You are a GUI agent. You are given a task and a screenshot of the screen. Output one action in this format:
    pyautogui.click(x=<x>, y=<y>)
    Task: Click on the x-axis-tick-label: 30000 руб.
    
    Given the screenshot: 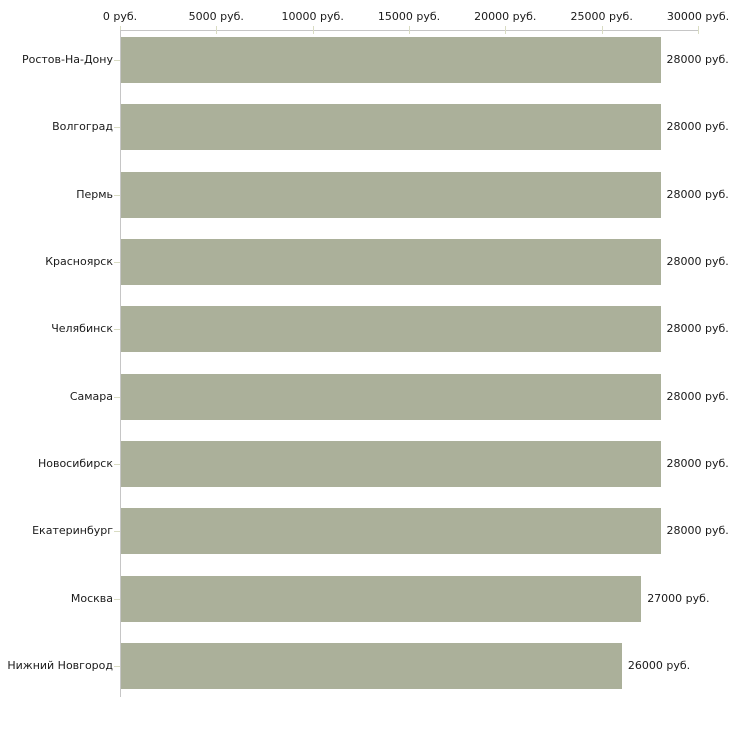 What is the action you would take?
    pyautogui.click(x=698, y=16)
    